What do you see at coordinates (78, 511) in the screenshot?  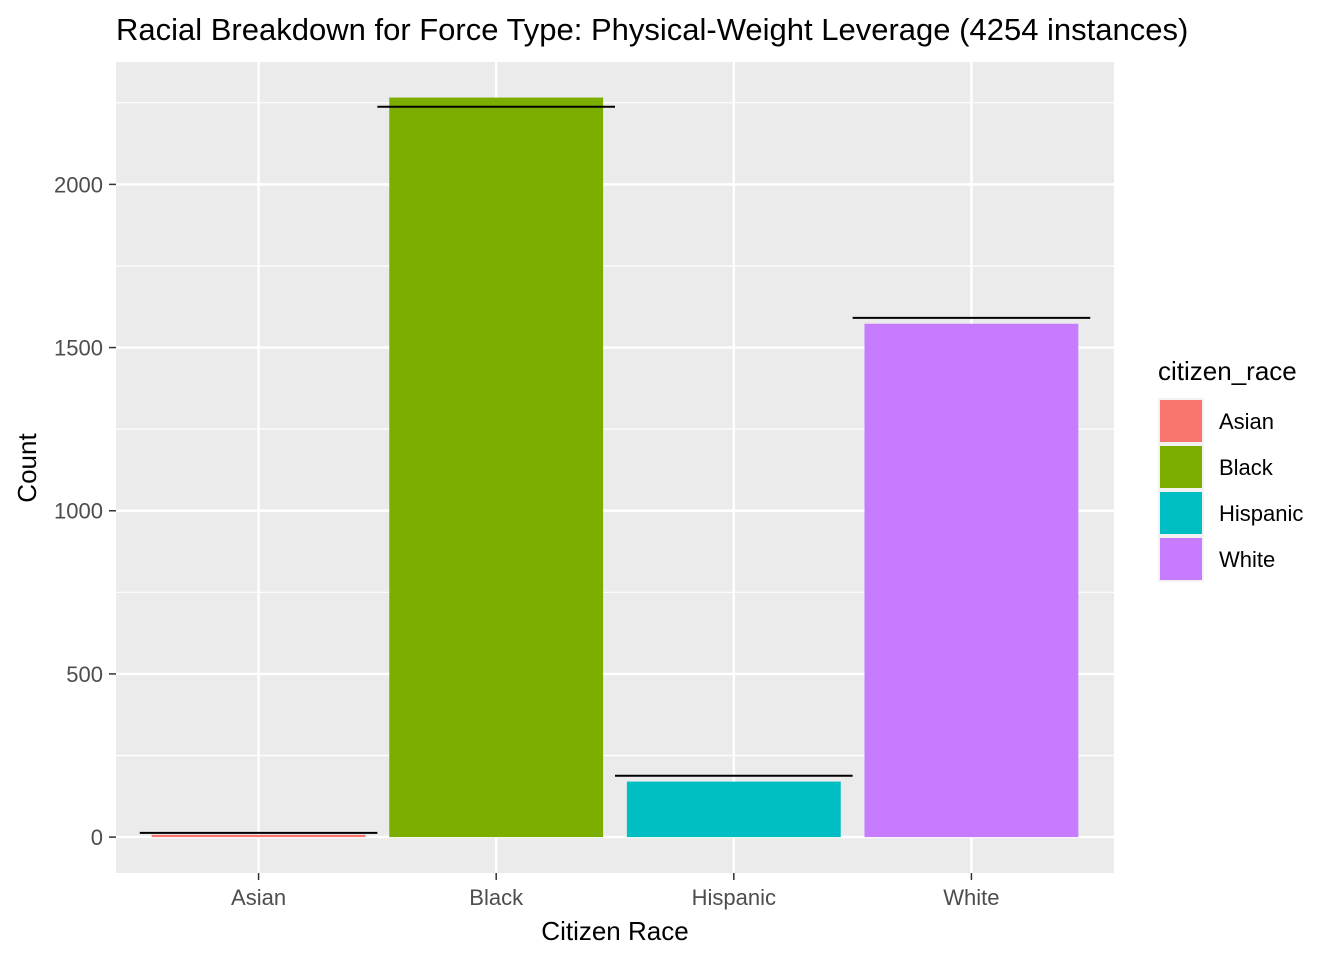 I see `y-tick-label: 1000` at bounding box center [78, 511].